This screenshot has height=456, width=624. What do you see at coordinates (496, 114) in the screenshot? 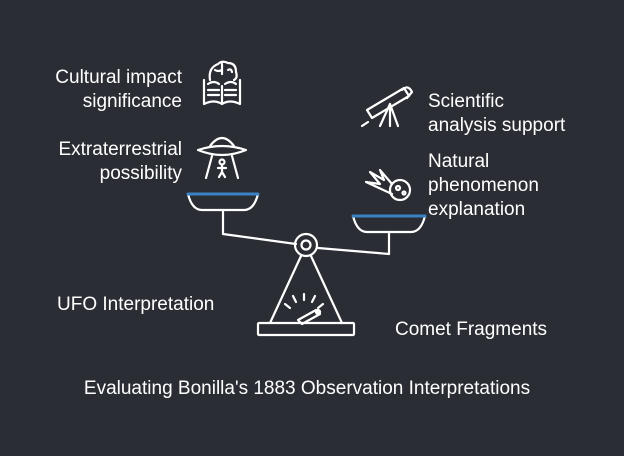
I see `scientific-analysis-label: Scientific analysis support` at bounding box center [496, 114].